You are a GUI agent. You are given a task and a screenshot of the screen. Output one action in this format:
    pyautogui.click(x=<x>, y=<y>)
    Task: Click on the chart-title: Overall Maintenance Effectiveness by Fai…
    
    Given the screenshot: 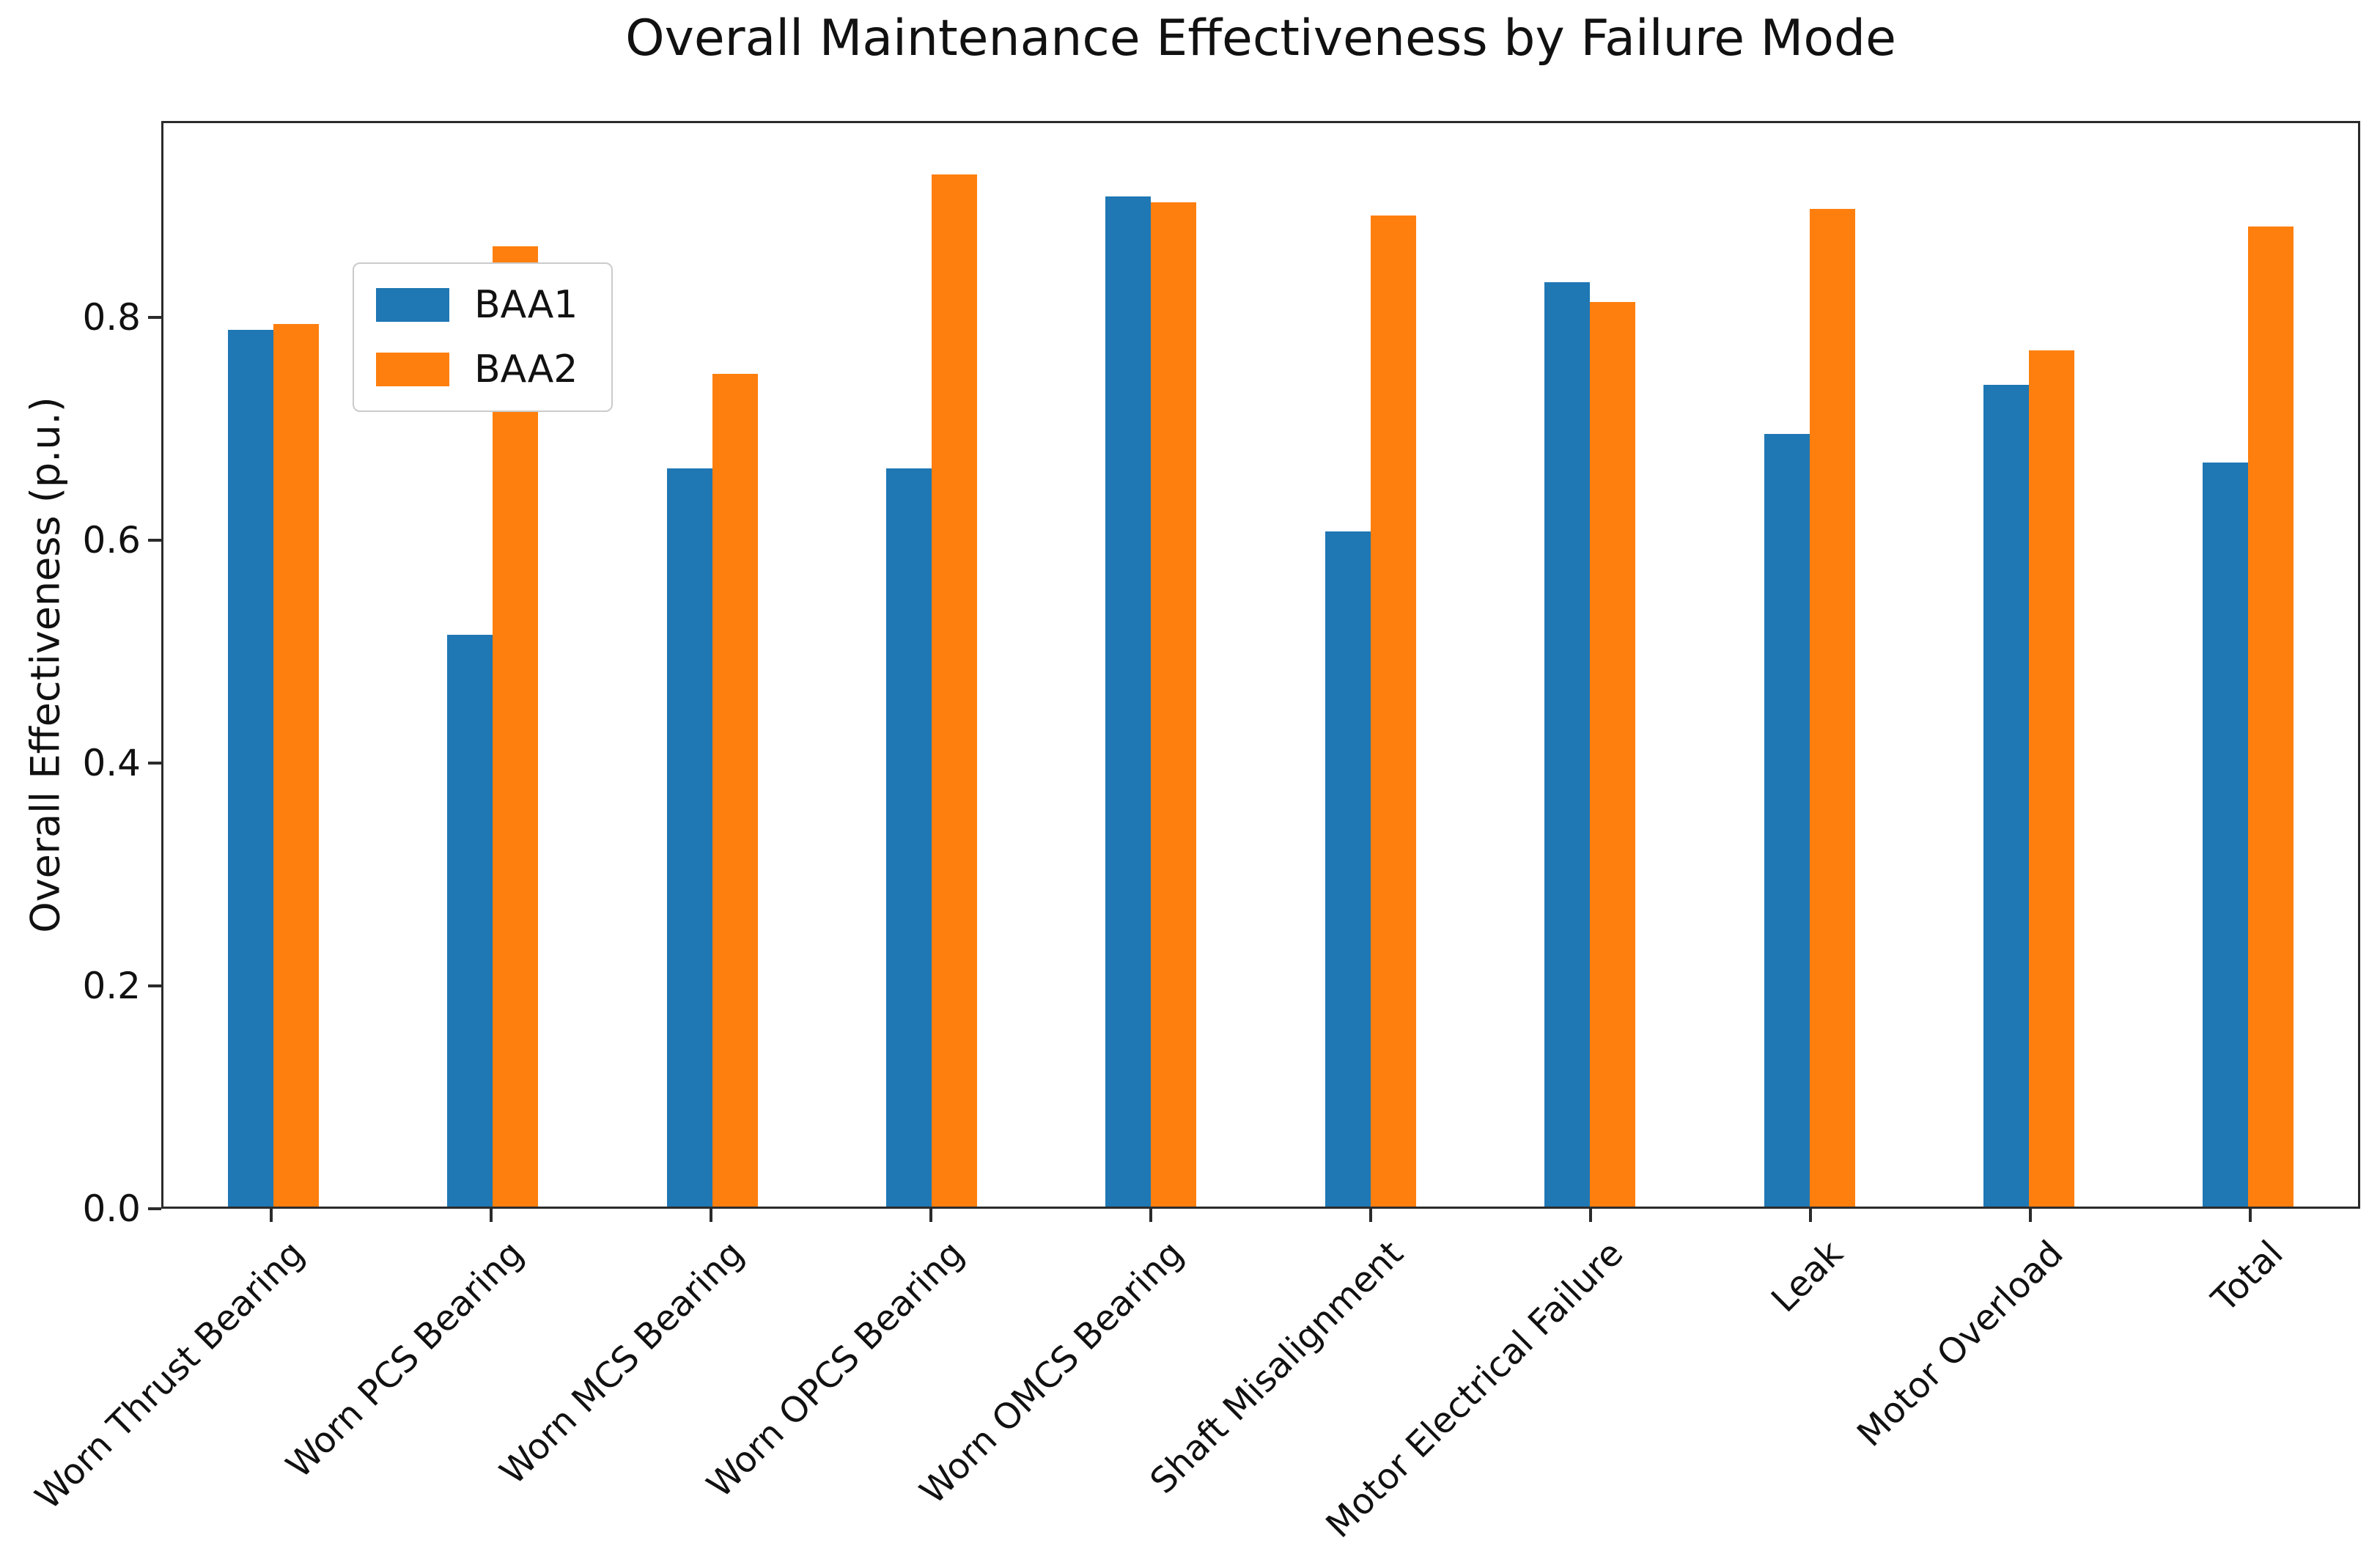 What is the action you would take?
    pyautogui.click(x=1260, y=39)
    